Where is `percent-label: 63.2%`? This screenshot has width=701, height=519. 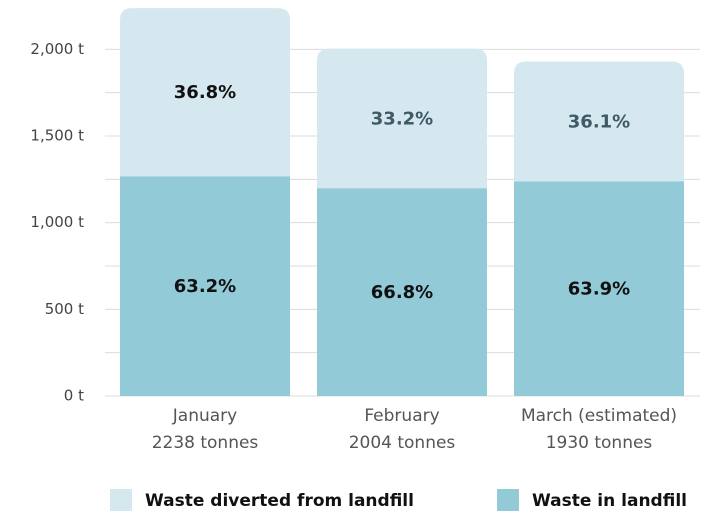 percent-label: 63.2% is located at coordinates (205, 286).